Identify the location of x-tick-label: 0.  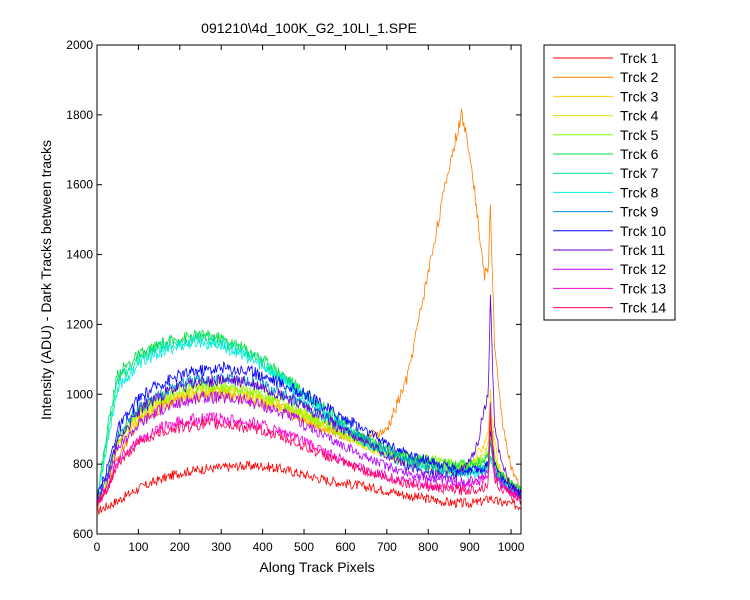
(97, 547).